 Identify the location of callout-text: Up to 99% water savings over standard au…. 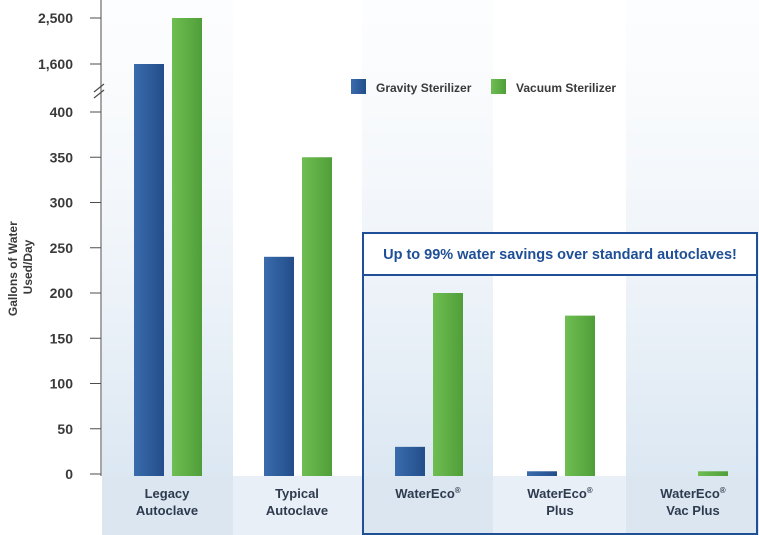
(560, 255).